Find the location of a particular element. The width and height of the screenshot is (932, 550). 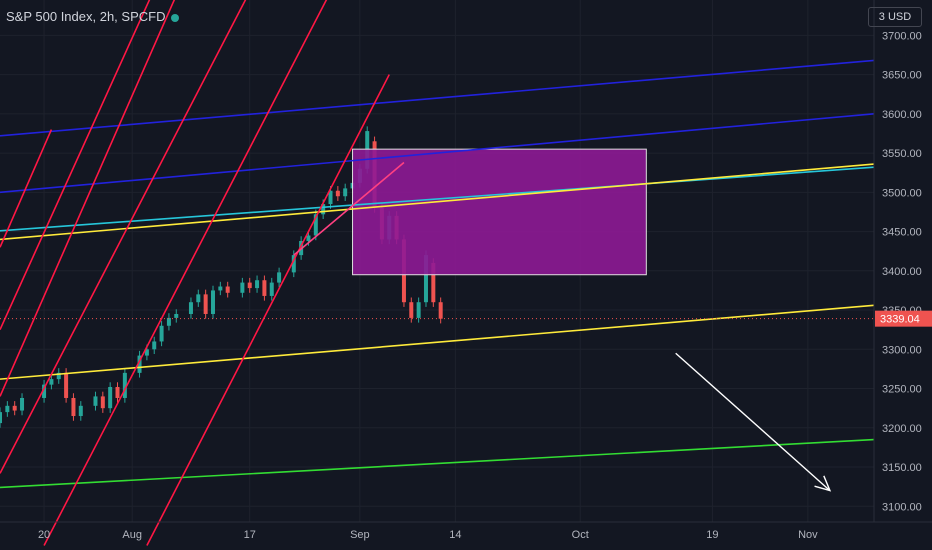

y-tick-label: 3100.00 is located at coordinates (902, 507).